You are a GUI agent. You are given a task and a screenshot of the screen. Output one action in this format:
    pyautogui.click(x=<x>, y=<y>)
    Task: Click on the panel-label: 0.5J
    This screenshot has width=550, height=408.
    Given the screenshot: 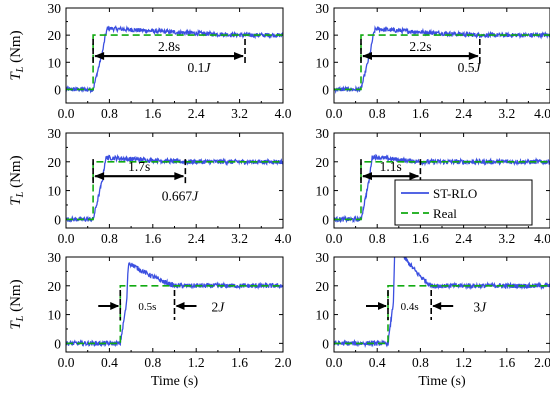 What is the action you would take?
    pyautogui.click(x=470, y=67)
    